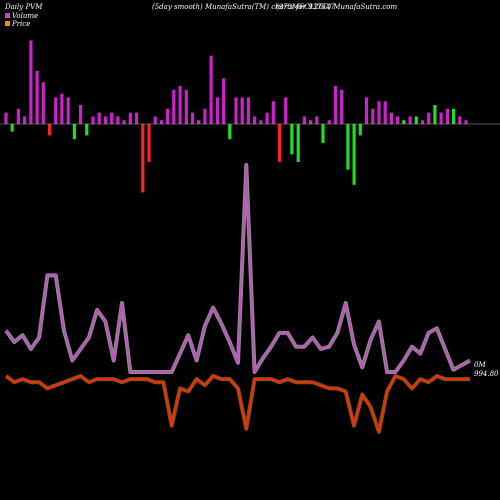 The image size is (500, 500). What do you see at coordinates (480, 365) in the screenshot?
I see `volume-last-label: 0M` at bounding box center [480, 365].